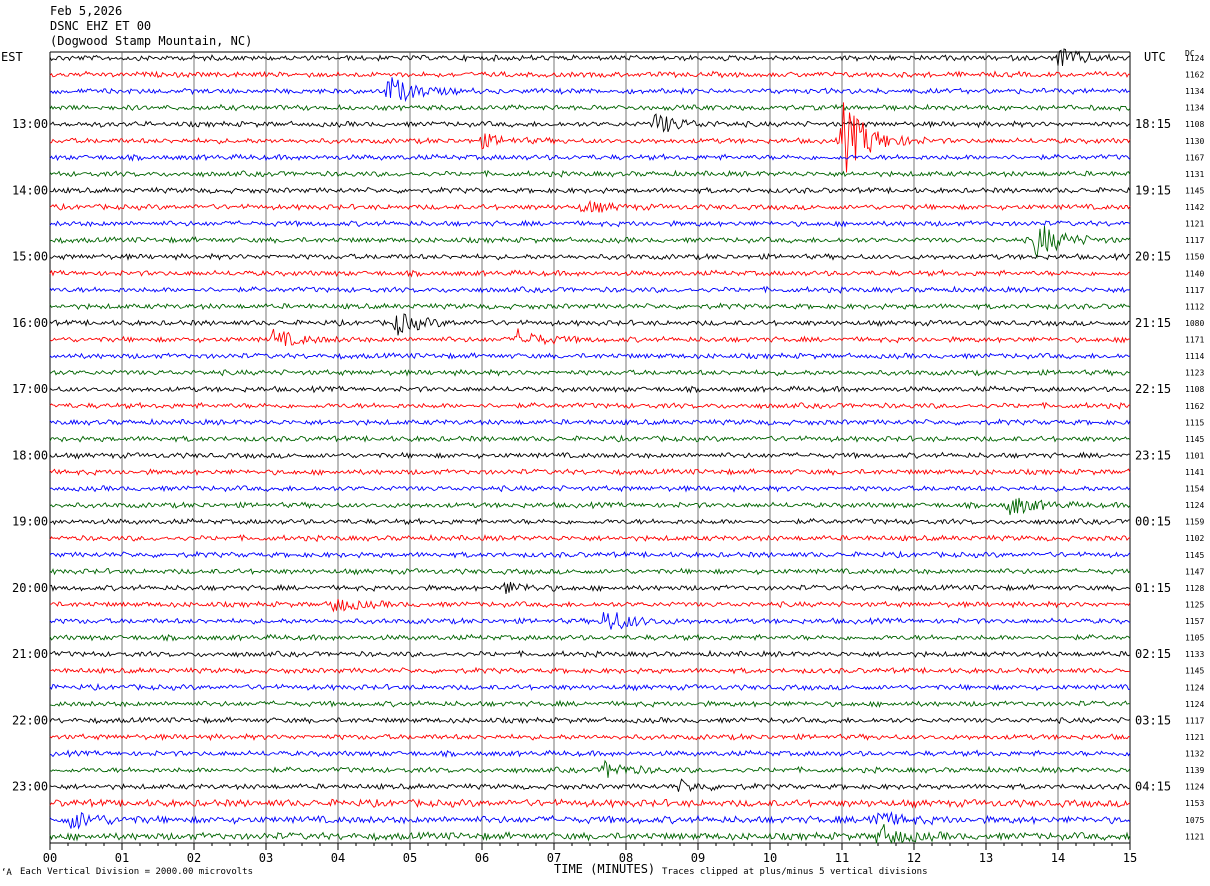 This screenshot has height=886, width=1210. Describe the element at coordinates (1153, 720) in the screenshot. I see `right-hour-label: 03:15` at that location.